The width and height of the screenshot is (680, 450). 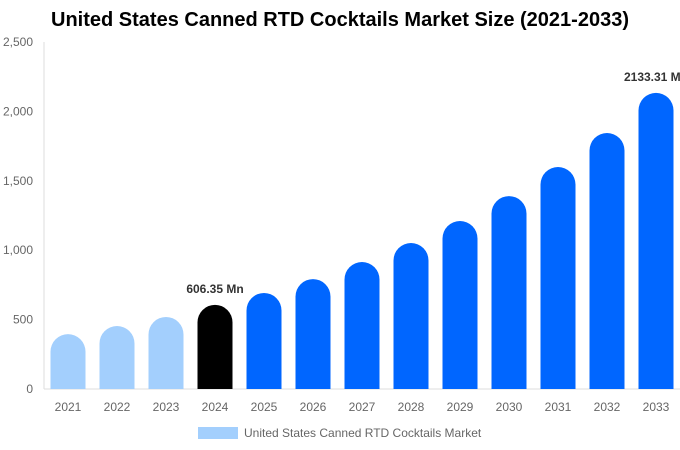 I want to click on bar-2027, so click(x=362, y=325).